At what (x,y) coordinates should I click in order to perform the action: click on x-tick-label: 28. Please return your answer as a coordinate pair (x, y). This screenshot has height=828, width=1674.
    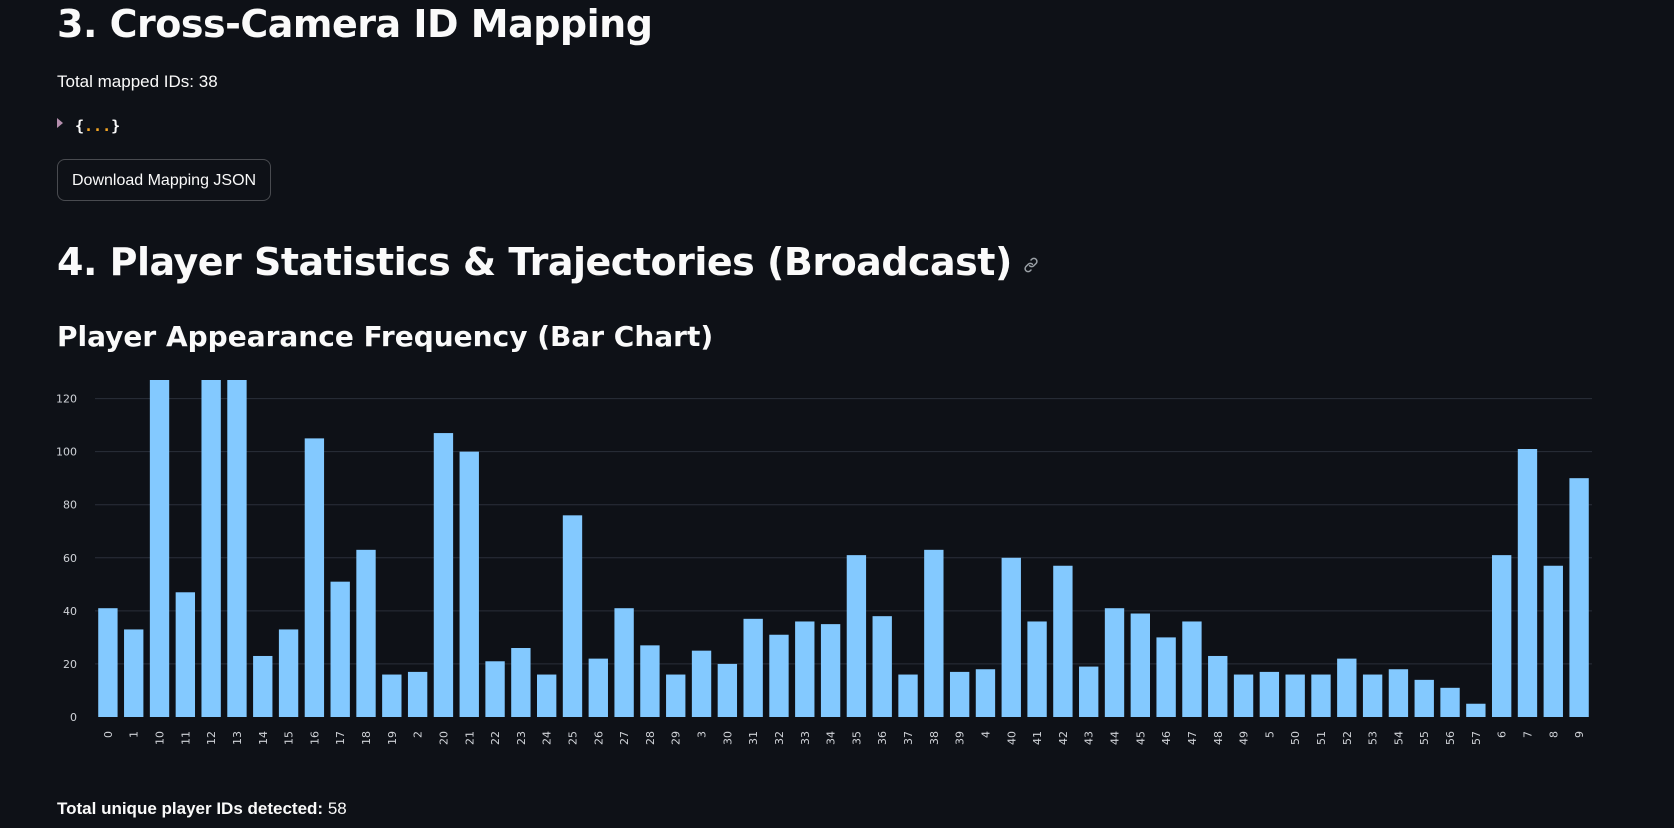
    Looking at the image, I should click on (650, 738).